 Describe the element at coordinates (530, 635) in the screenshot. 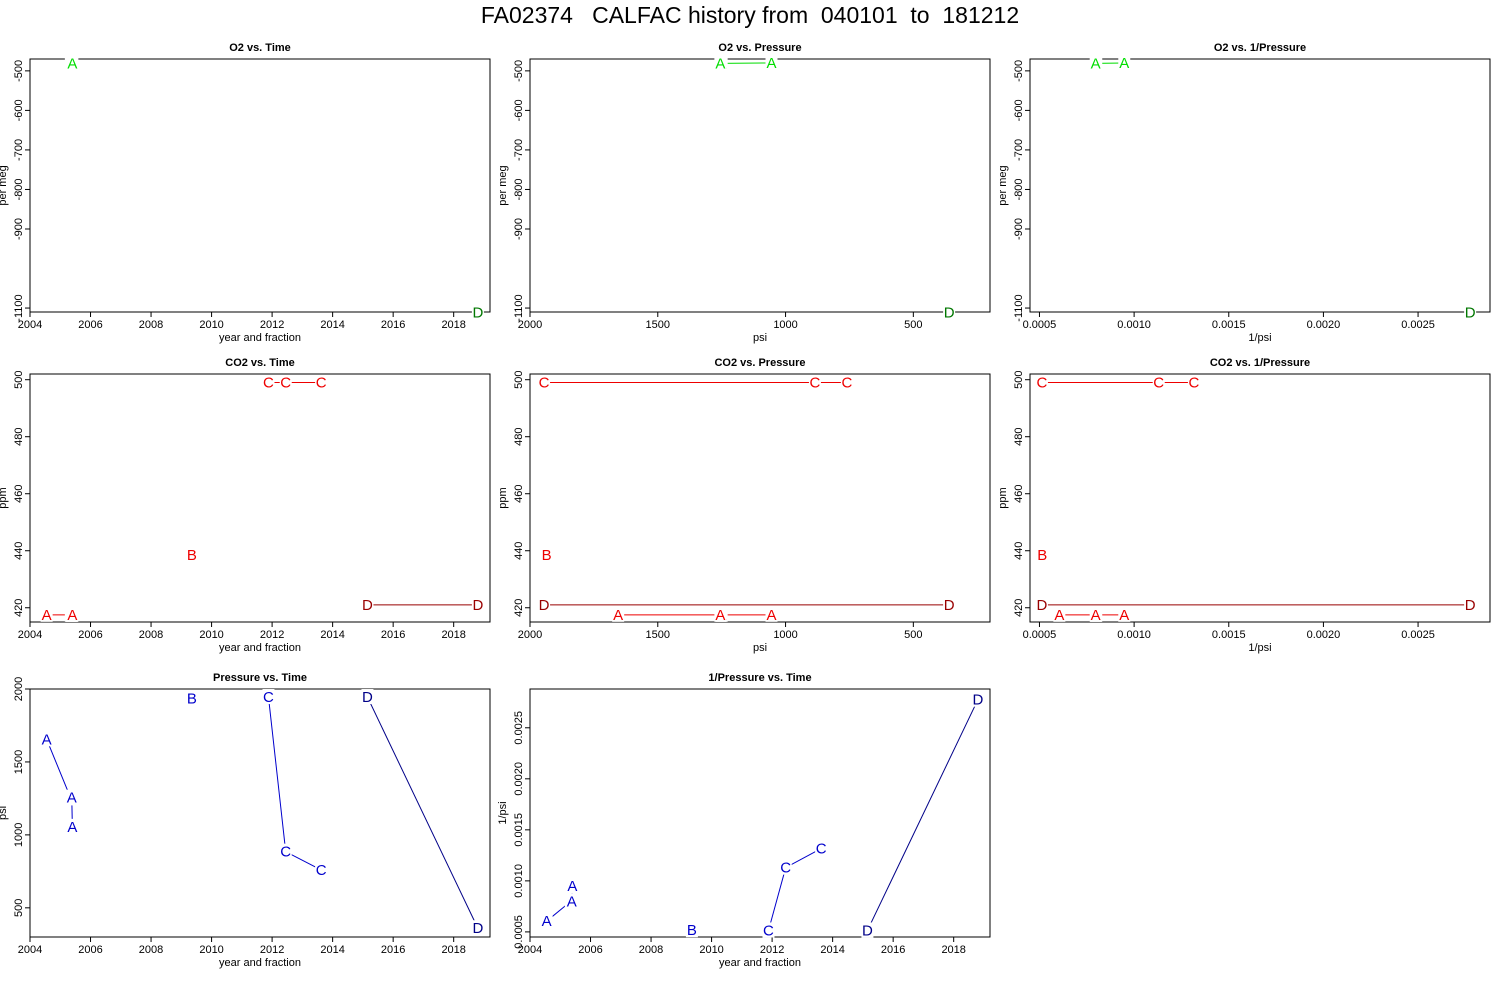

I see `x-tick-label: 2000` at that location.